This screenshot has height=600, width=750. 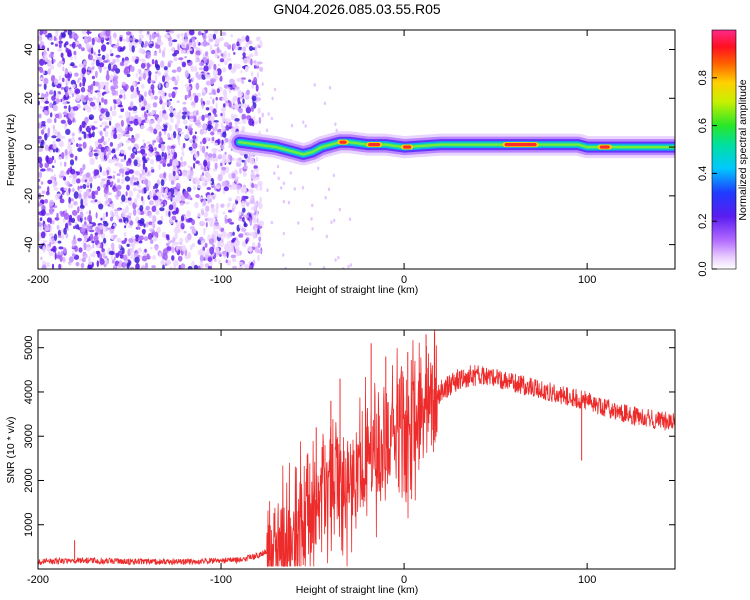 What do you see at coordinates (587, 280) in the screenshot?
I see `x-tick-label: 100` at bounding box center [587, 280].